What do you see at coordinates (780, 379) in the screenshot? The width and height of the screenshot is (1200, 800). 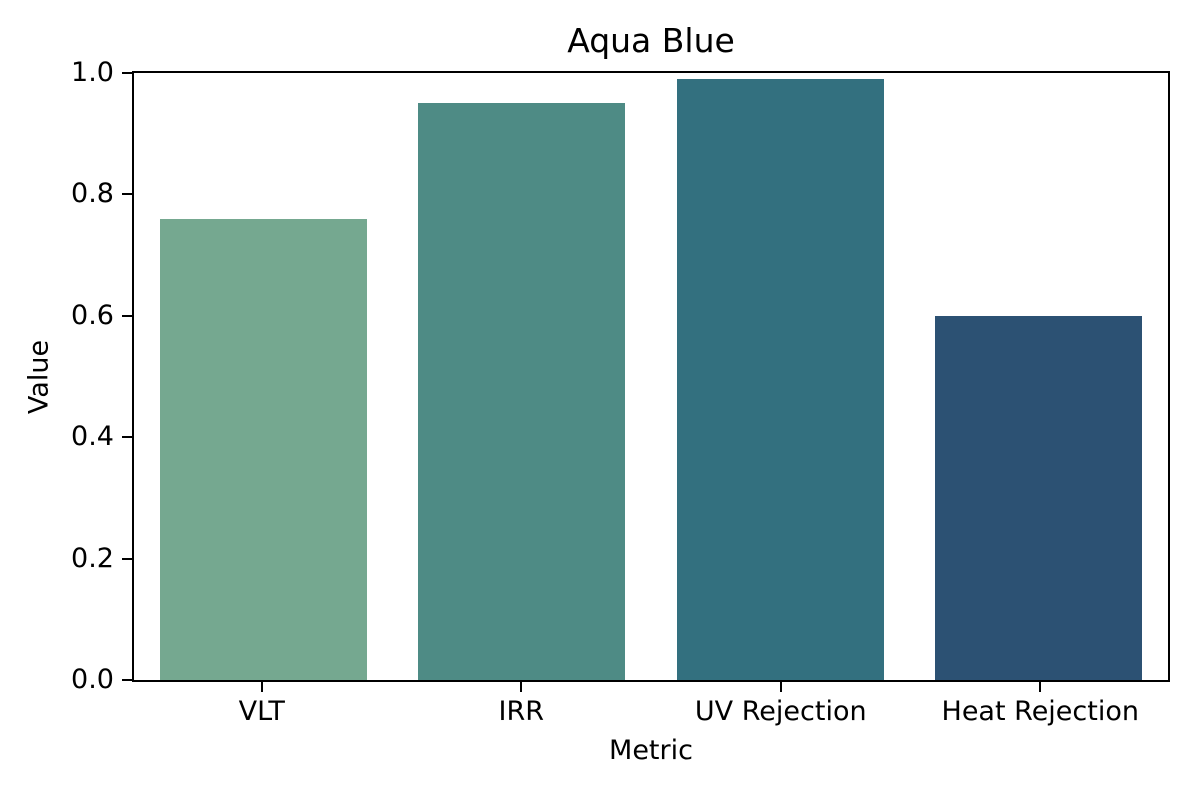 I see `bar-uv-rejection` at bounding box center [780, 379].